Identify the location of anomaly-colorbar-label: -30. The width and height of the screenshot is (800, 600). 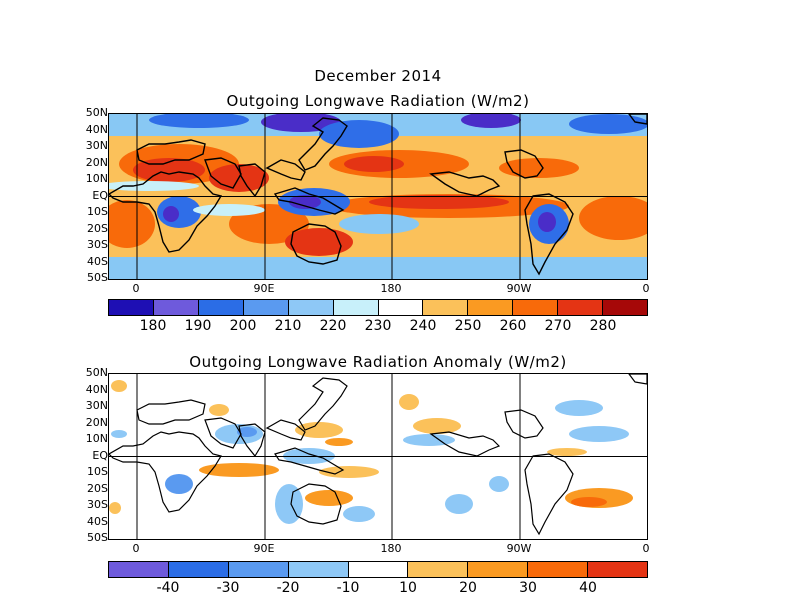
(228, 588).